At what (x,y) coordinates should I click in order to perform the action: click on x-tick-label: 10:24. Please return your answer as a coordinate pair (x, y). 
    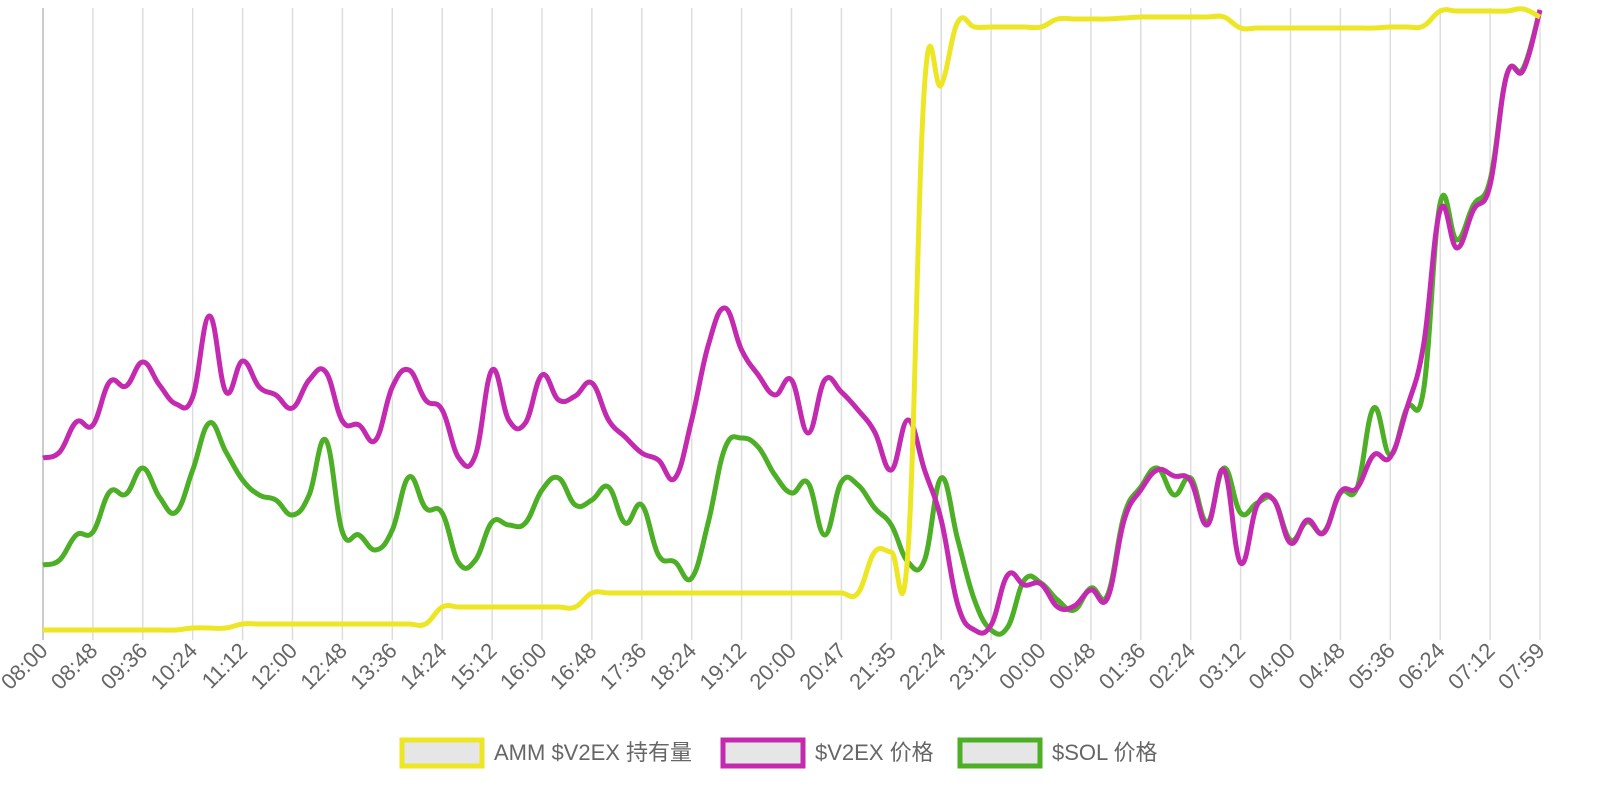
    Looking at the image, I should click on (174, 666).